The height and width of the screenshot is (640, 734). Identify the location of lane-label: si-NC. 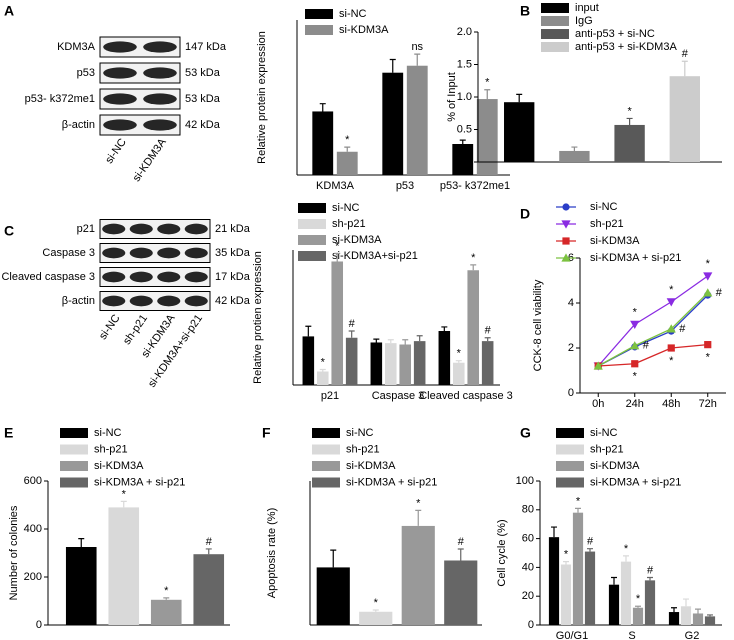
(116, 150).